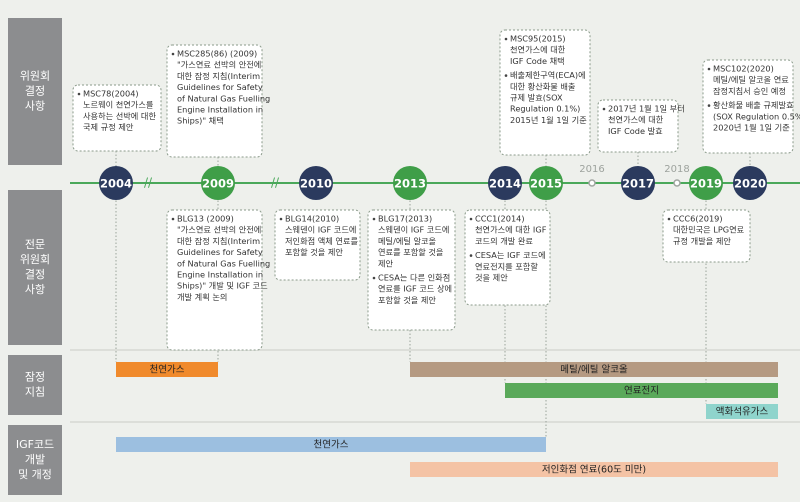 The height and width of the screenshot is (502, 800). Describe the element at coordinates (546, 184) in the screenshot. I see `year-label: 2015` at that location.